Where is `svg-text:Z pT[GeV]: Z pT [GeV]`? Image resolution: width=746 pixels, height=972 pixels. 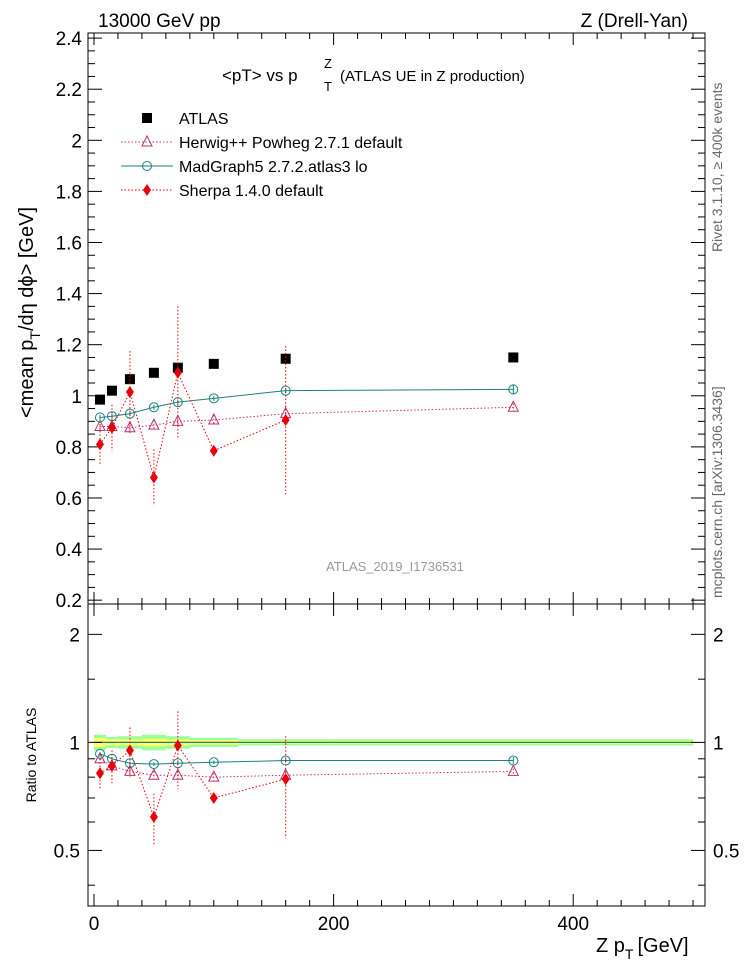
svg-text:Z pT[GeV]: Z pT [GeV] is located at coordinates (642, 948).